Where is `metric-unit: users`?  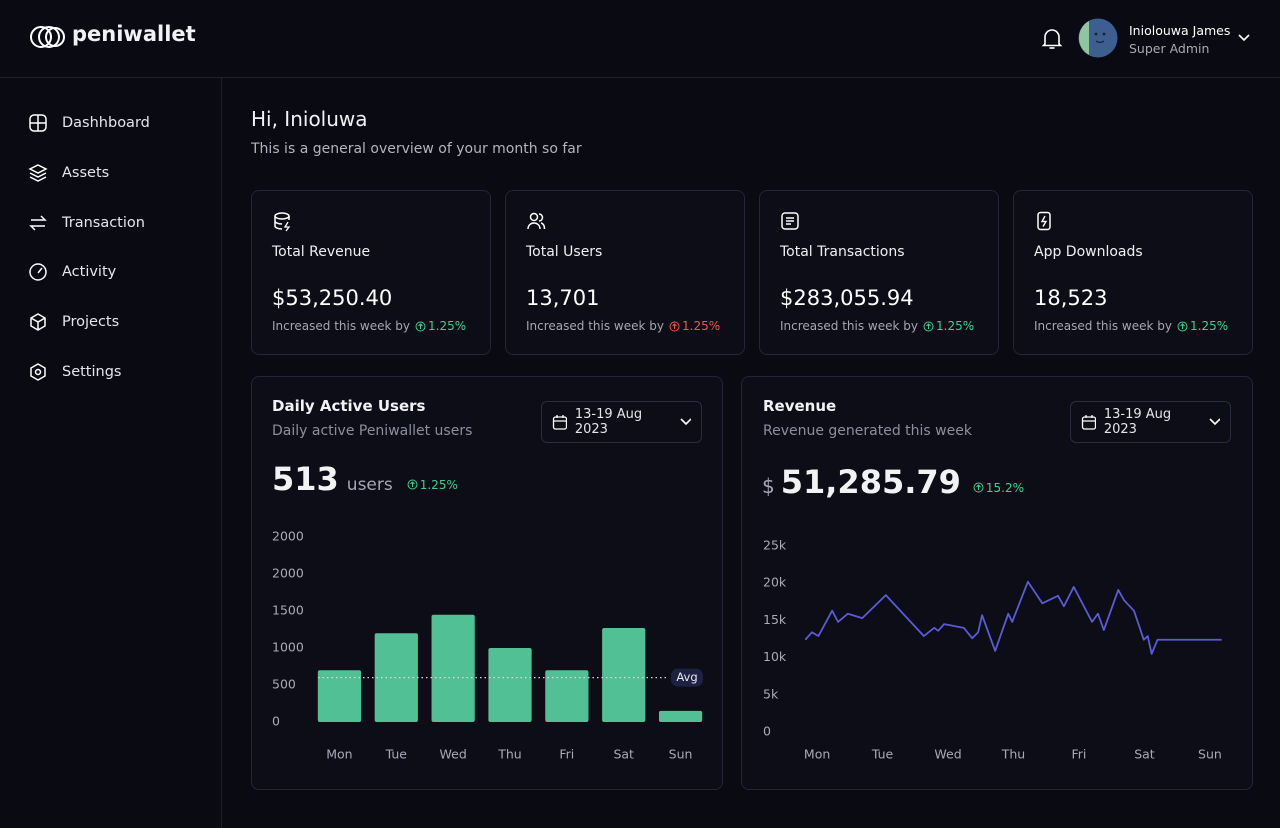 metric-unit: users is located at coordinates (369, 485).